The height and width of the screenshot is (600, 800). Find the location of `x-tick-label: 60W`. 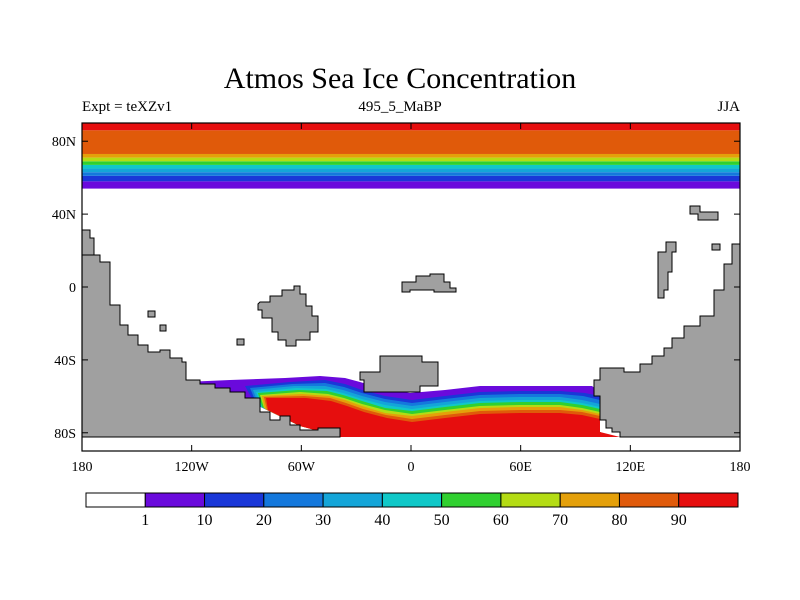

x-tick-label: 60W is located at coordinates (302, 467).